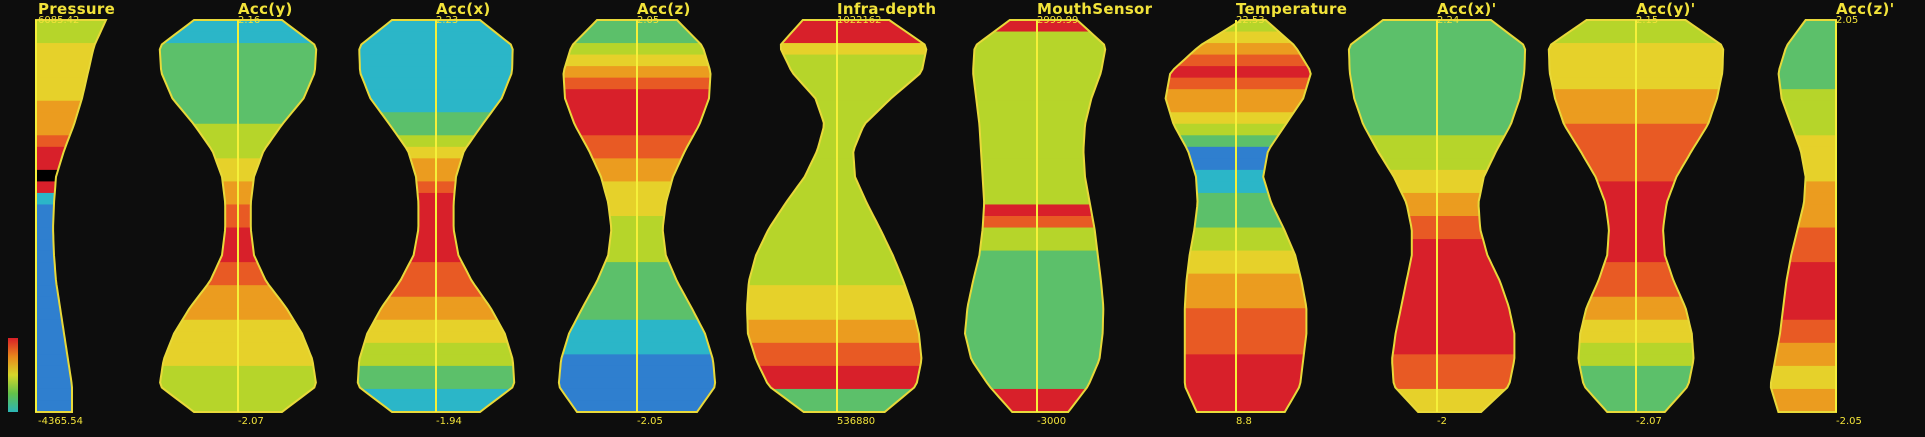 This screenshot has height=437, width=1925. What do you see at coordinates (1448, 20) in the screenshot?
I see `max-acc-x-prime: 2.24` at bounding box center [1448, 20].